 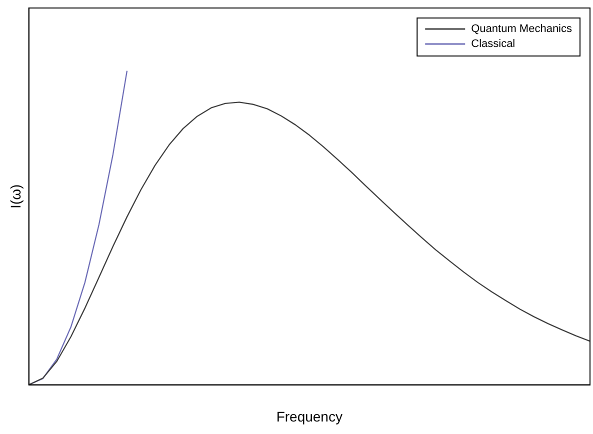 What do you see at coordinates (309, 416) in the screenshot?
I see `x-axis-title: Frequency` at bounding box center [309, 416].